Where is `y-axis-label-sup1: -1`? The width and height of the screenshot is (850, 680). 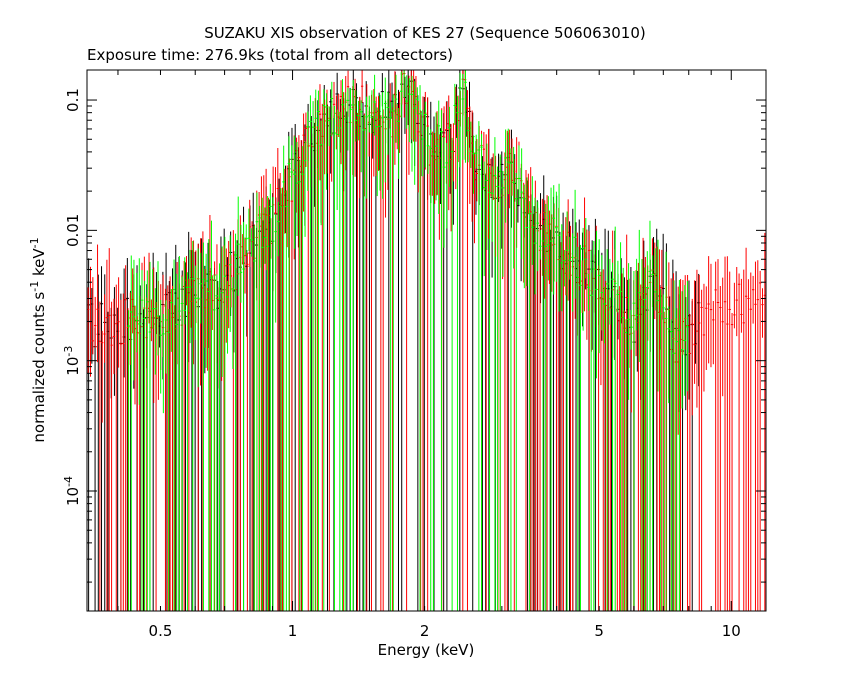
y-axis-label-sup1: -1 is located at coordinates (34, 286).